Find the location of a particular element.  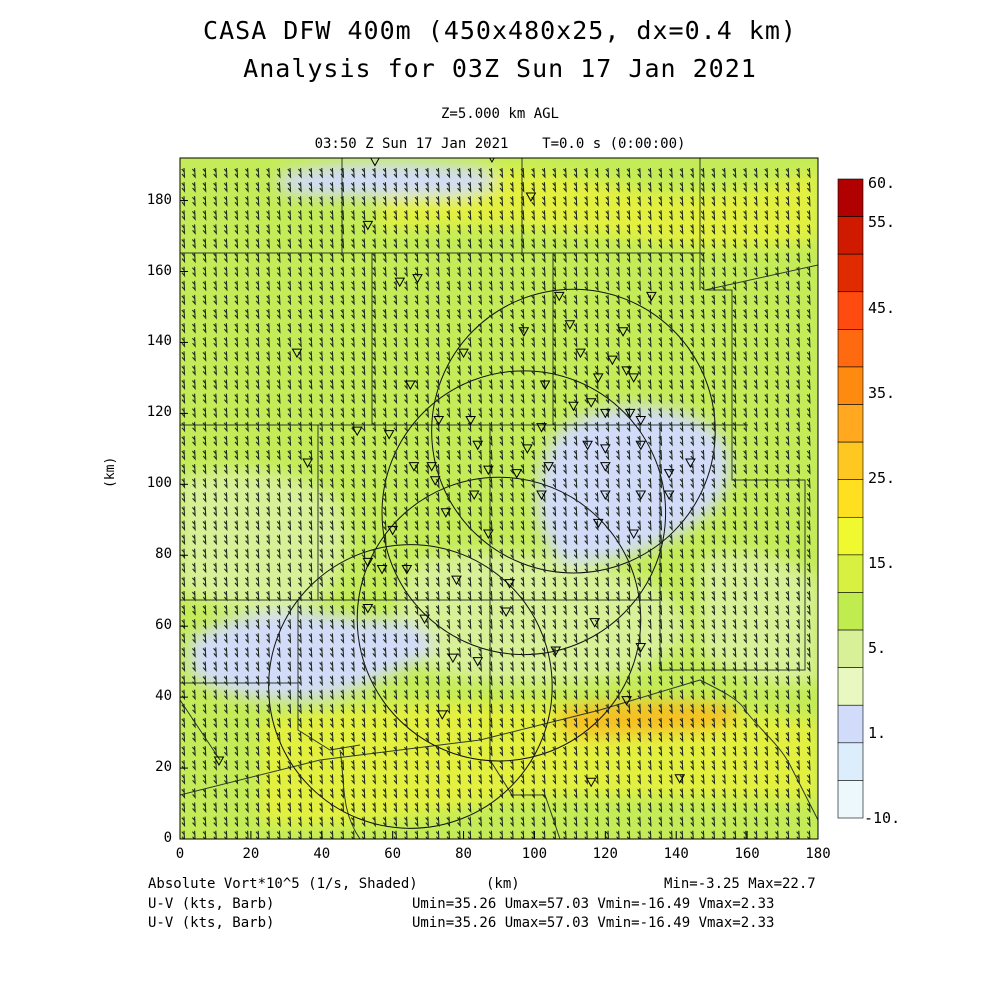

orange-patch is located at coordinates (647, 719).